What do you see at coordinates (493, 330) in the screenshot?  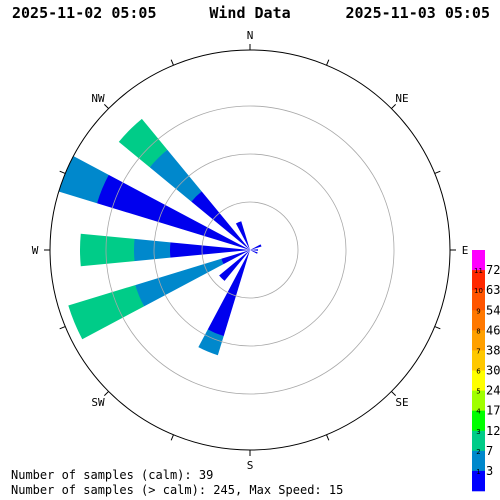 I see `colorbar-speed-label: 46` at bounding box center [493, 330].